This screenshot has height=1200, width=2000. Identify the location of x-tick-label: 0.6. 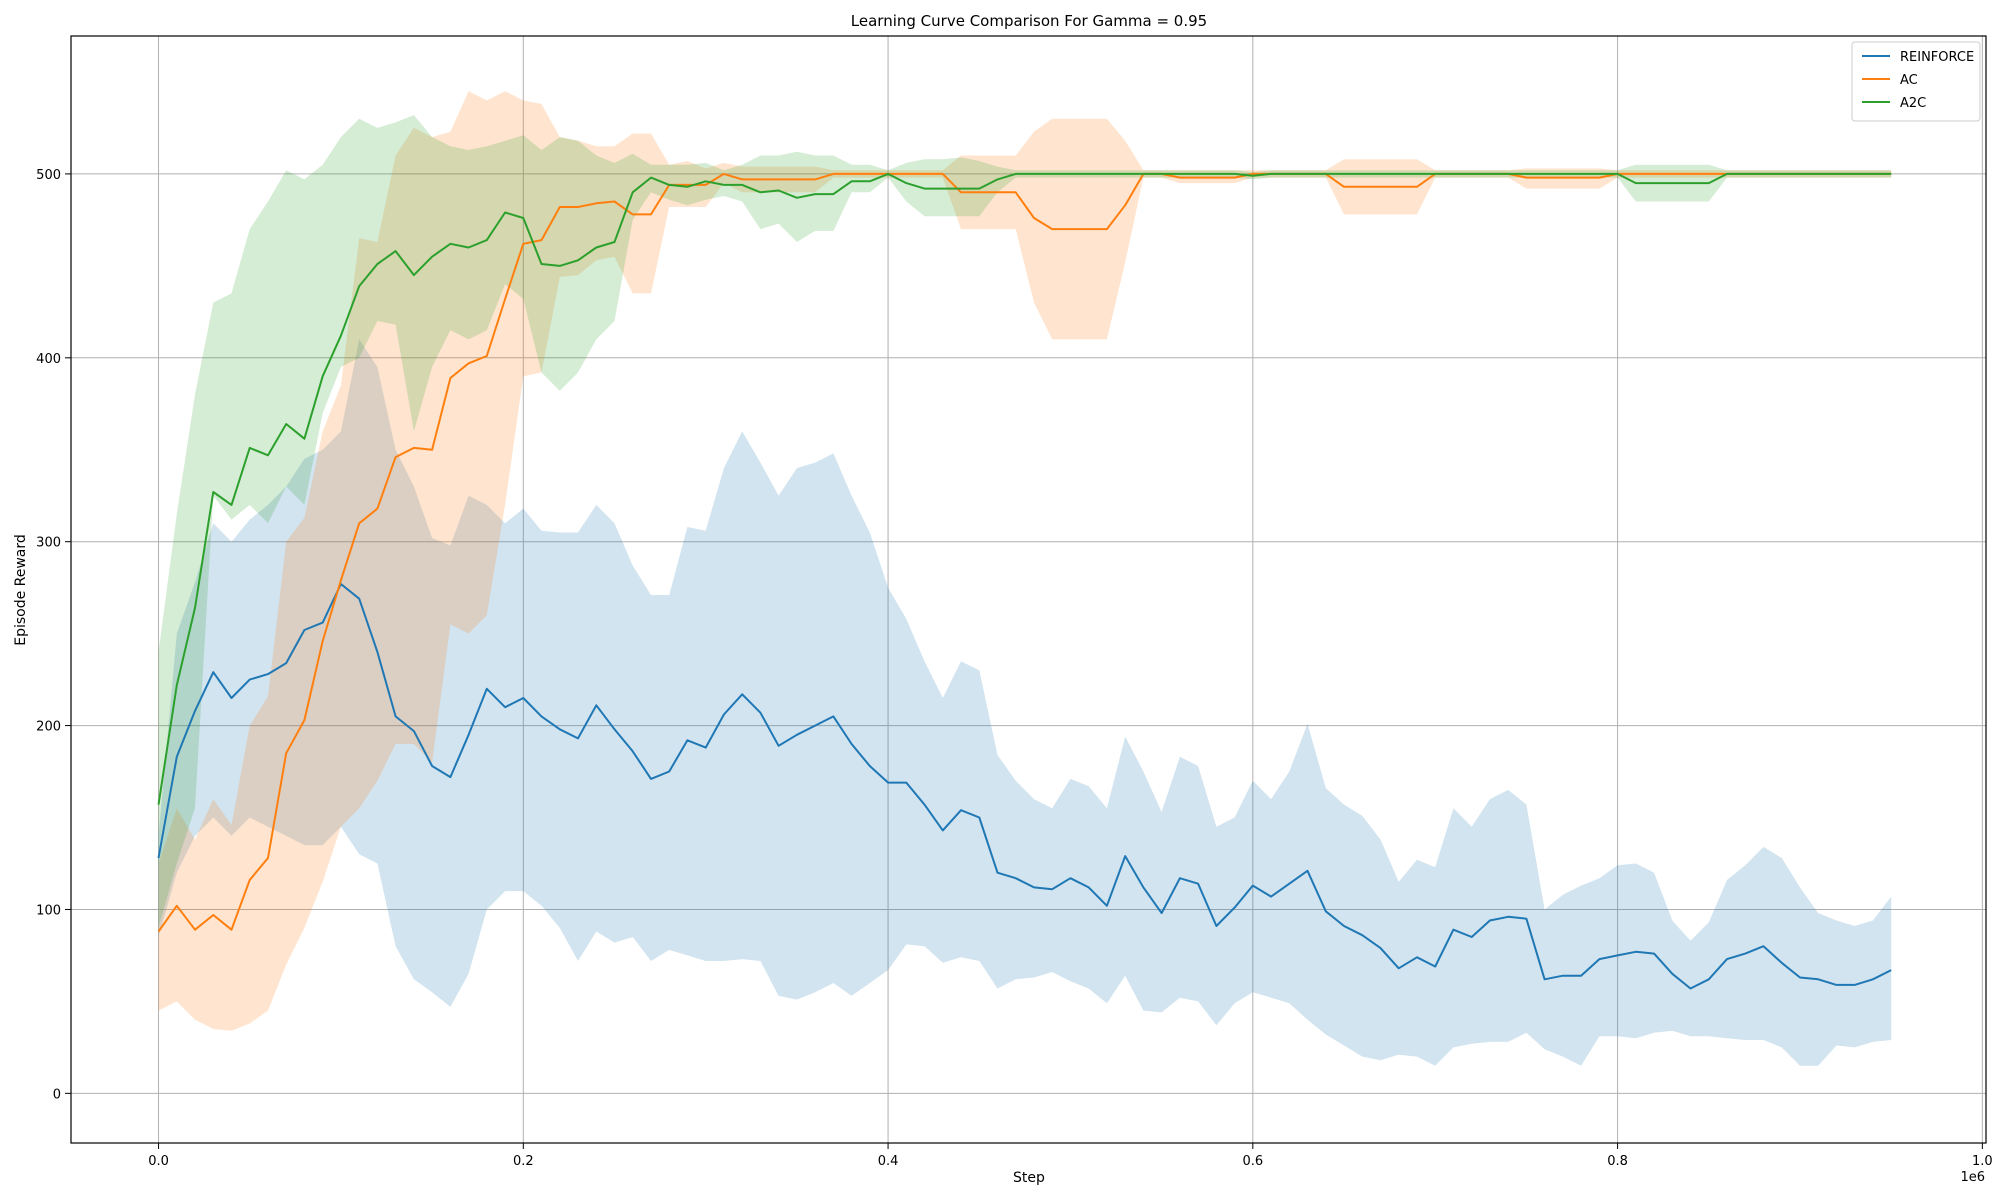
(1252, 1161).